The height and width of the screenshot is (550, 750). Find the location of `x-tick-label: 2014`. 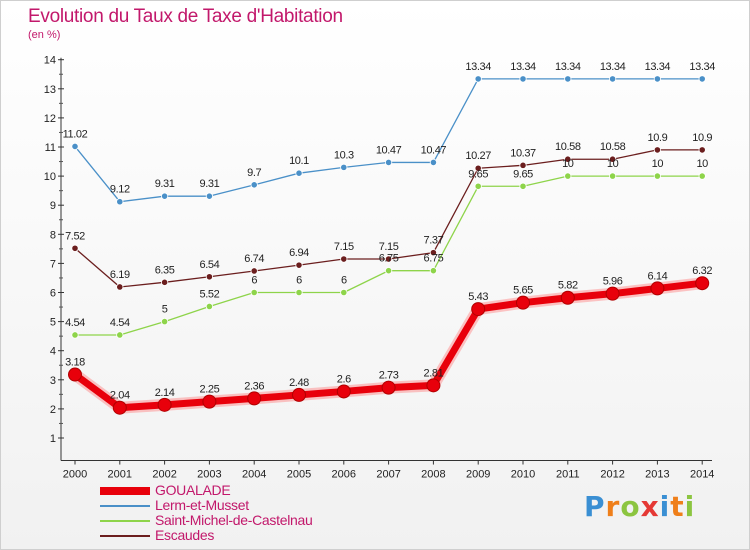

x-tick-label: 2014 is located at coordinates (702, 475).